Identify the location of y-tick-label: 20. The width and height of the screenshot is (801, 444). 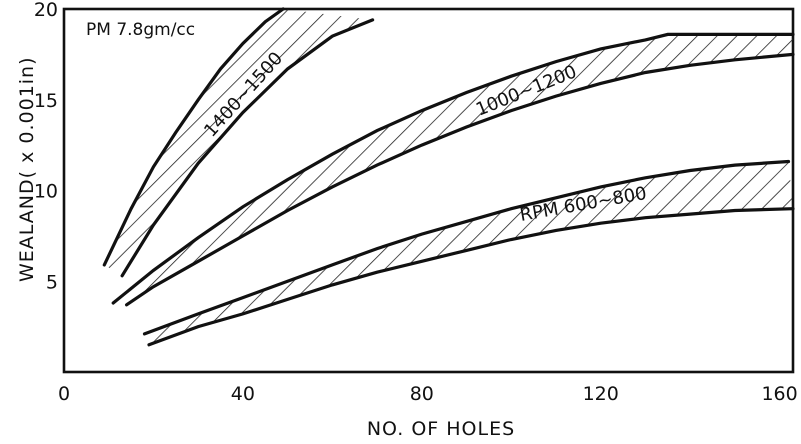
(46, 10).